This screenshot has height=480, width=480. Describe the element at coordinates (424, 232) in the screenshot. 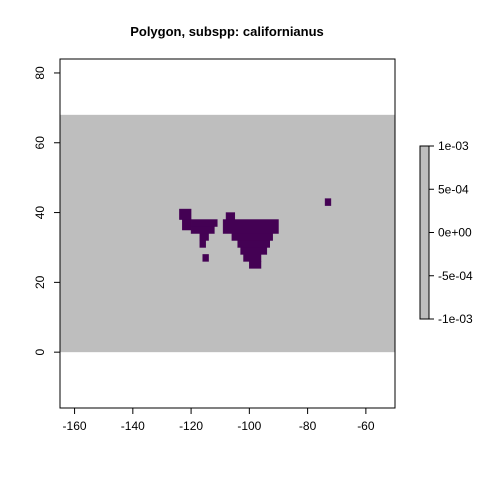

I see `legend-colorbar` at that location.